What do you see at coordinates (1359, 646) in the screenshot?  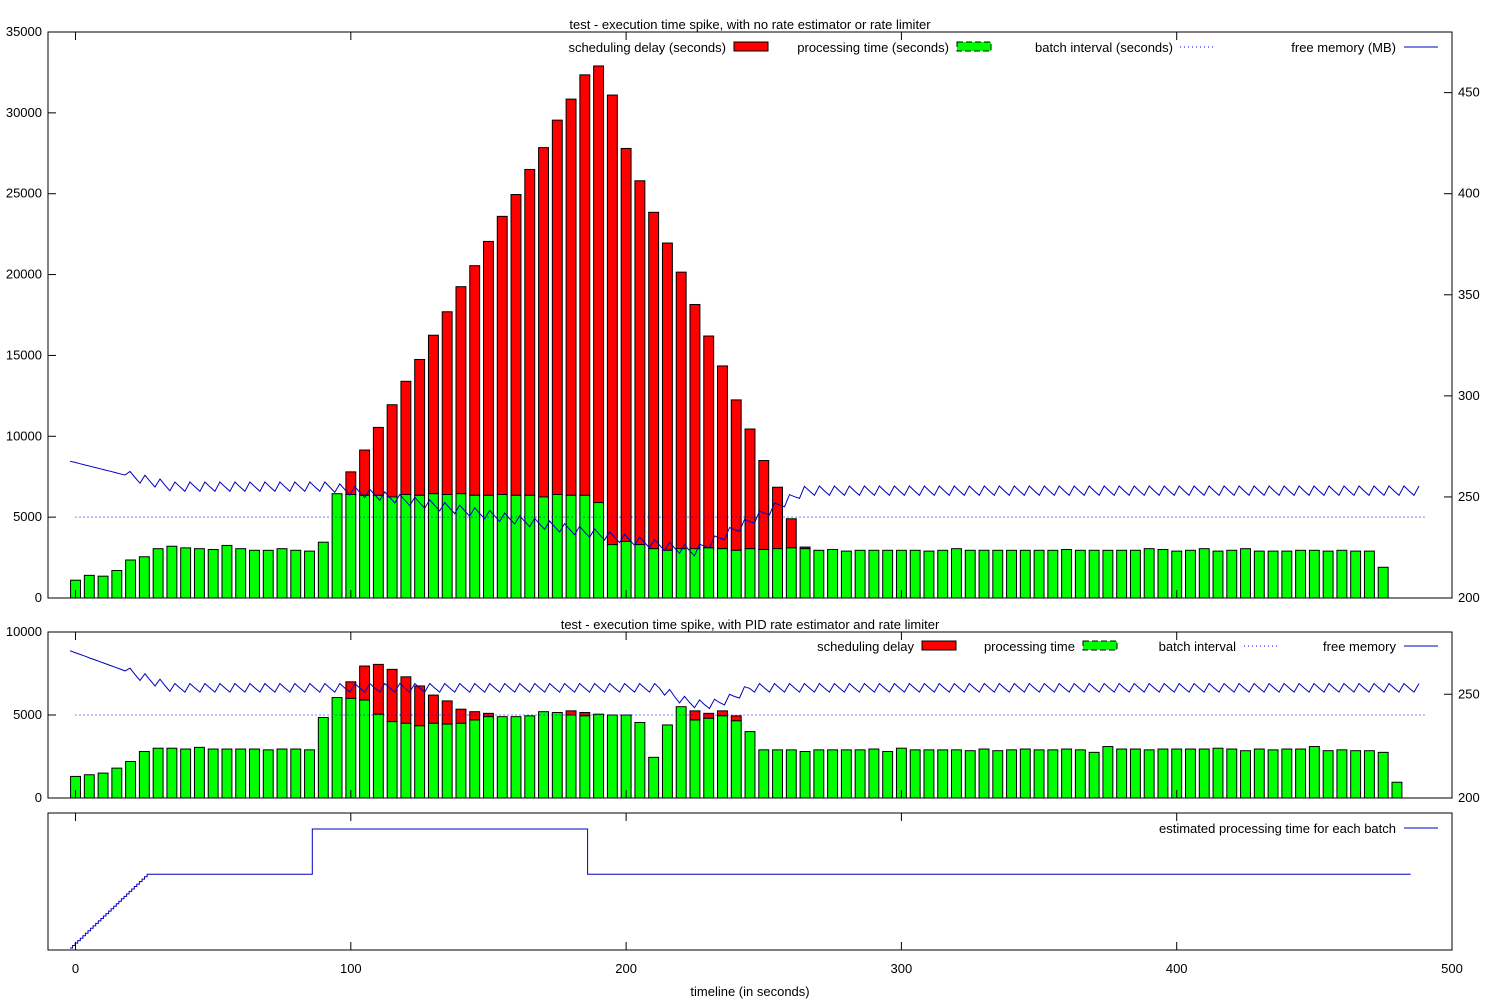 I see `legend-label-free-memory-2: free memory` at bounding box center [1359, 646].